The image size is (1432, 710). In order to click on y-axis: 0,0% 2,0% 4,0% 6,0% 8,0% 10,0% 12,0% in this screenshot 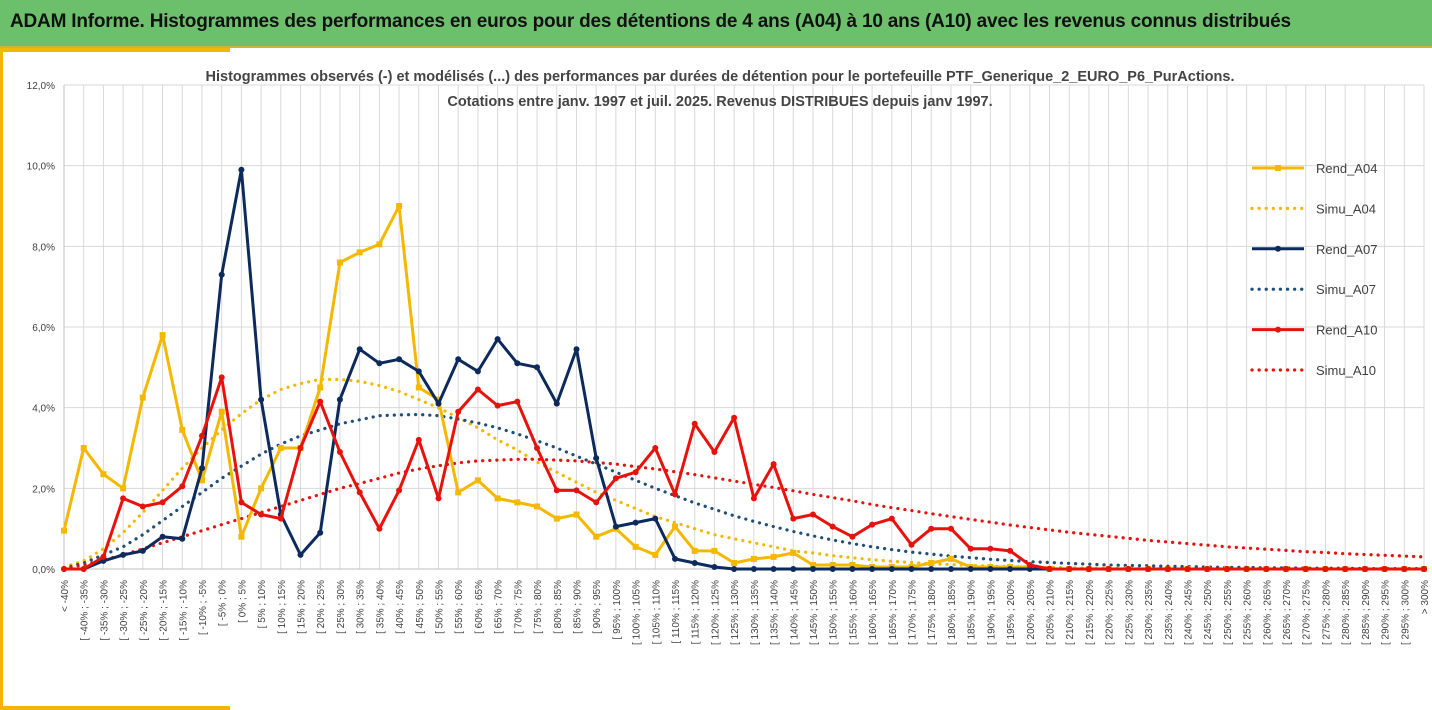, I will do `click(41, 328)`.